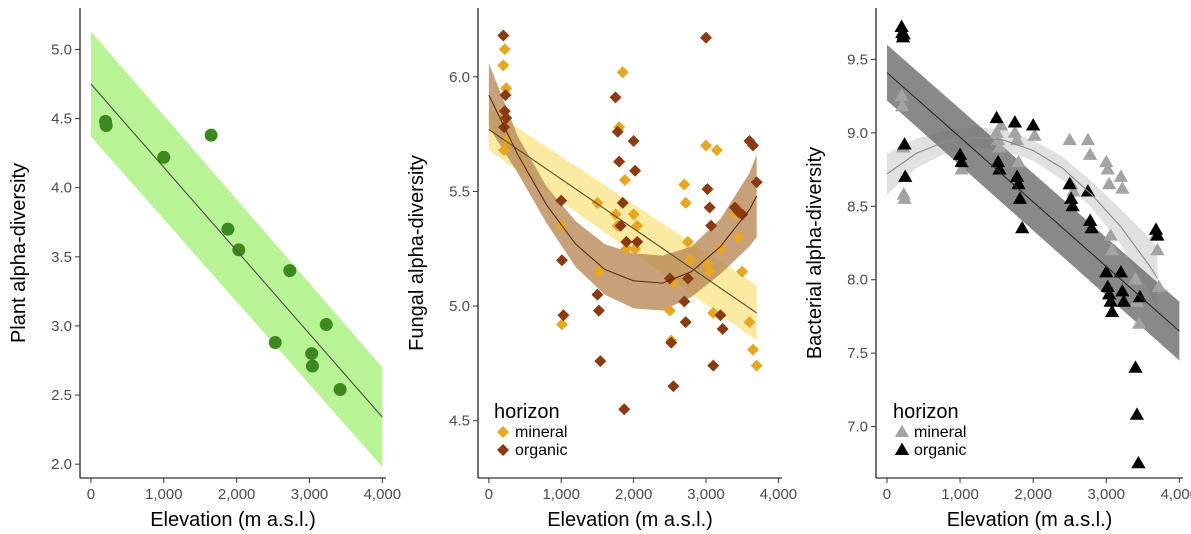  Describe the element at coordinates (541, 432) in the screenshot. I see `legend-label-mineral: mineral` at that location.